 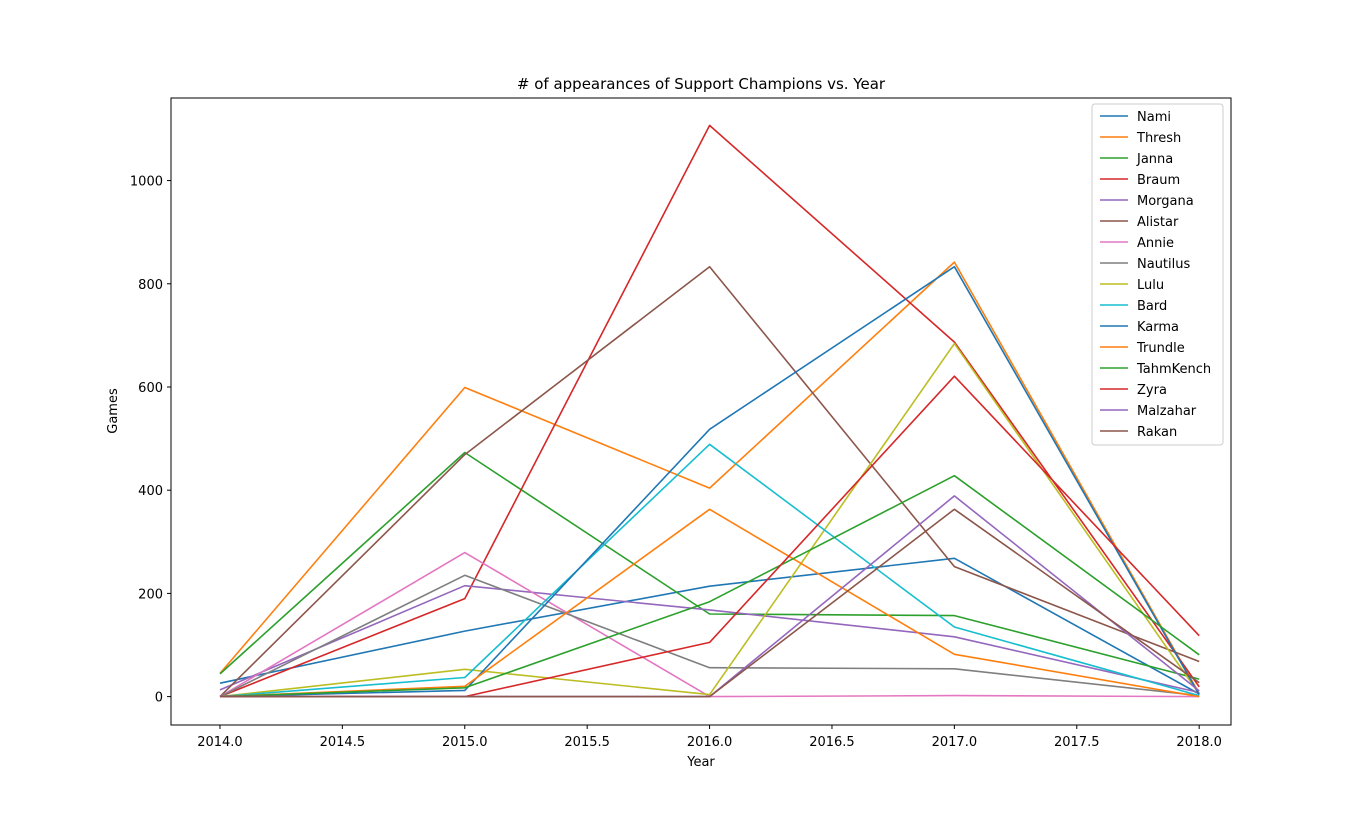 I want to click on x-tick-label: 2015.0, so click(x=465, y=742).